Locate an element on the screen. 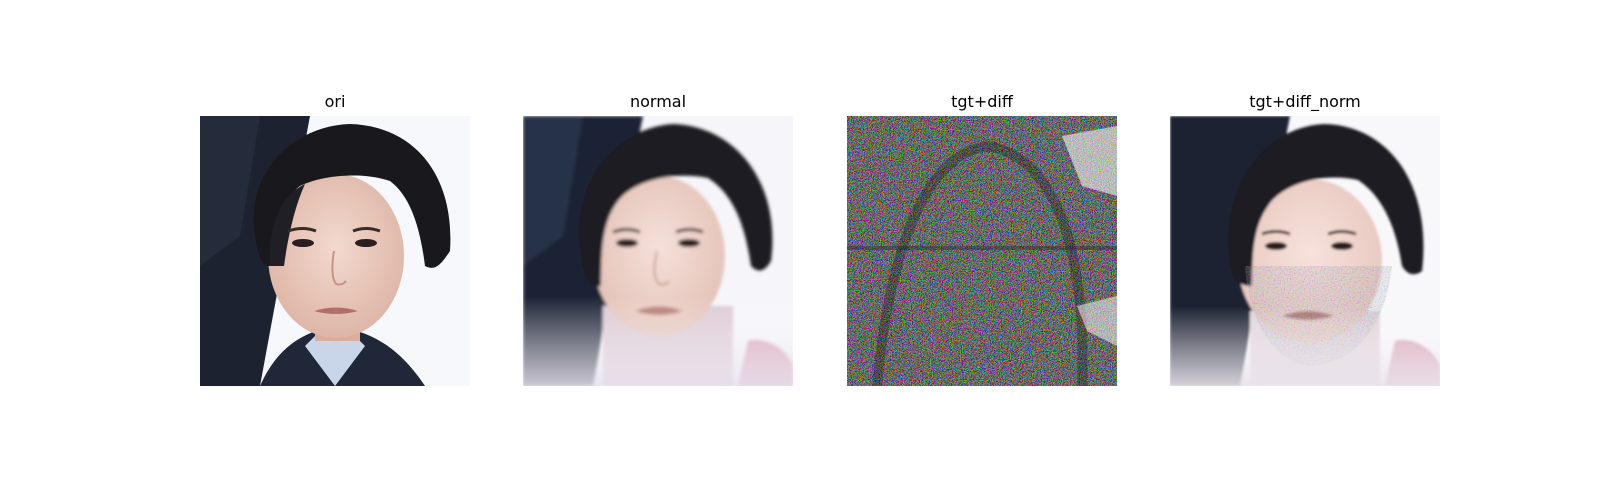  panel-tgt-diff-norm: tgt+diff_norm is located at coordinates (1305, 238).